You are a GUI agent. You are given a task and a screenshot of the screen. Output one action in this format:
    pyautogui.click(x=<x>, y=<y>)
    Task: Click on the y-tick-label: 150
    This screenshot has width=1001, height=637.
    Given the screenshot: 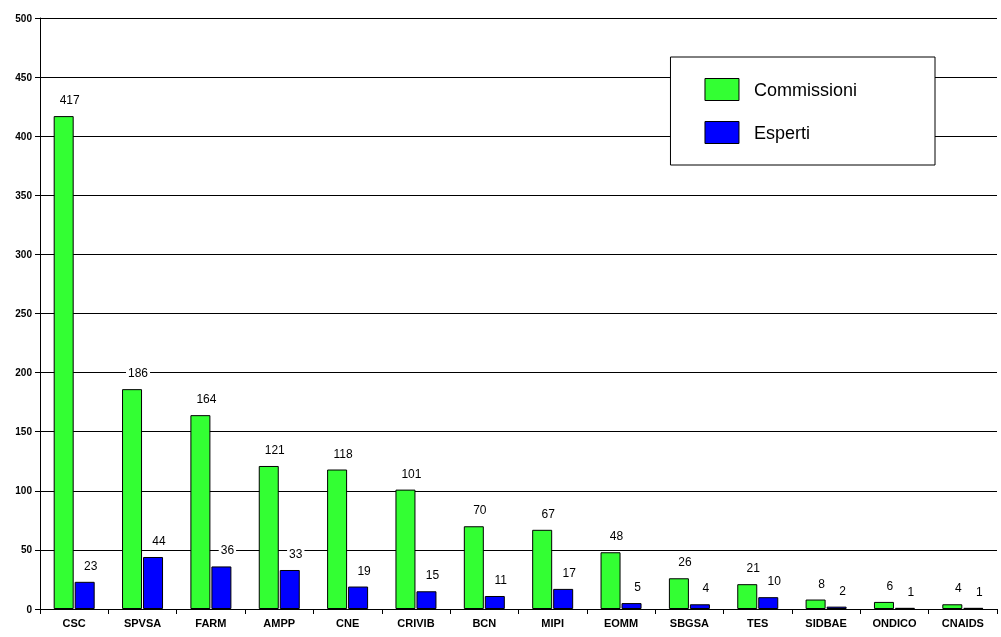 What is the action you would take?
    pyautogui.click(x=24, y=432)
    